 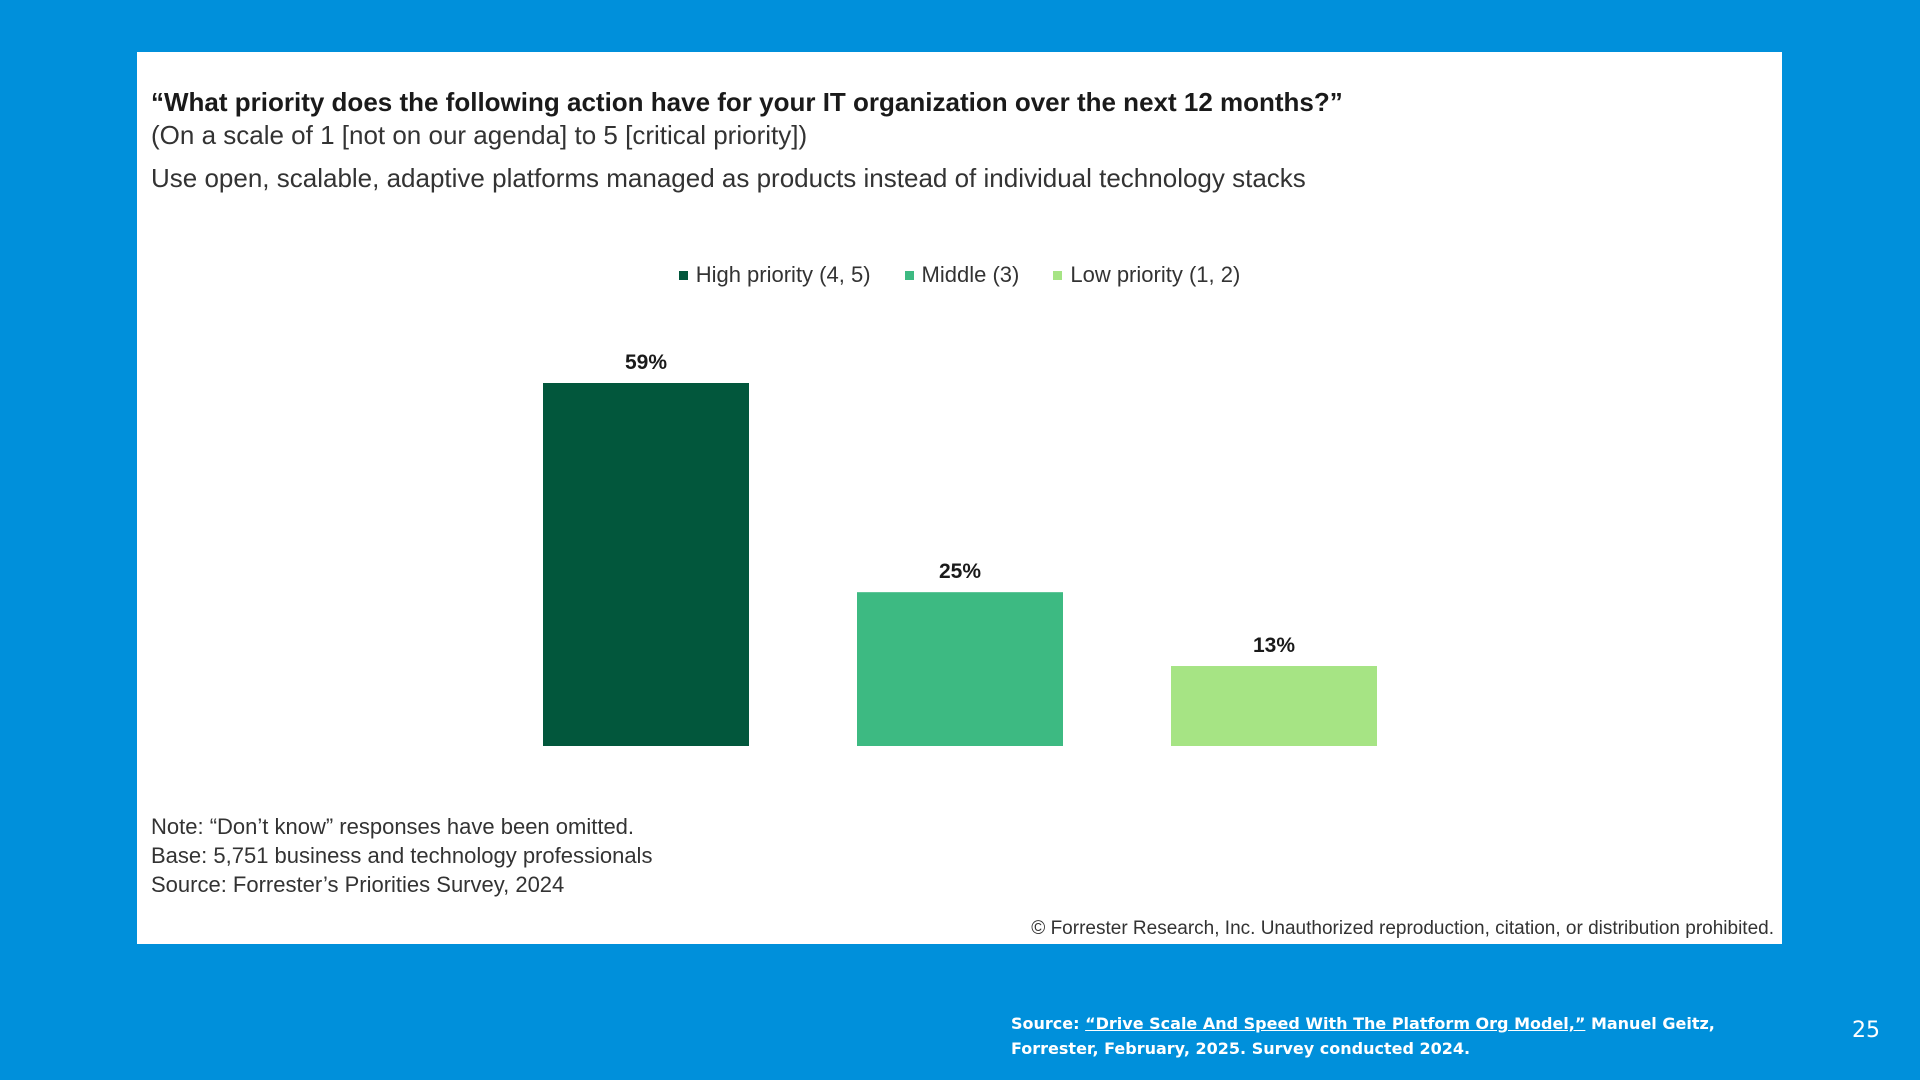 I want to click on bar-low, so click(x=1274, y=706).